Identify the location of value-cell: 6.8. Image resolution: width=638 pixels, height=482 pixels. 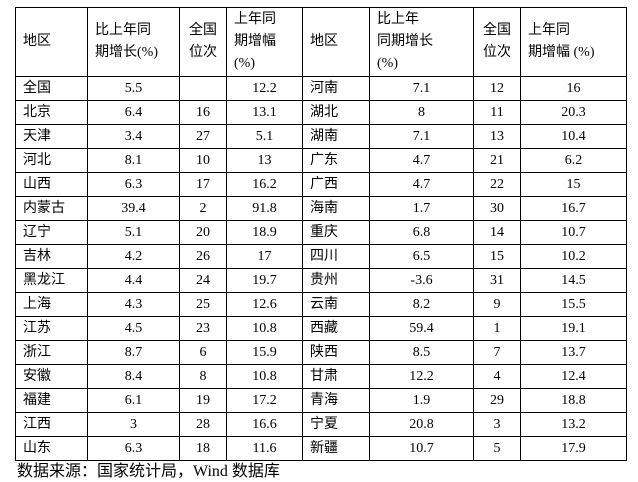
(421, 232).